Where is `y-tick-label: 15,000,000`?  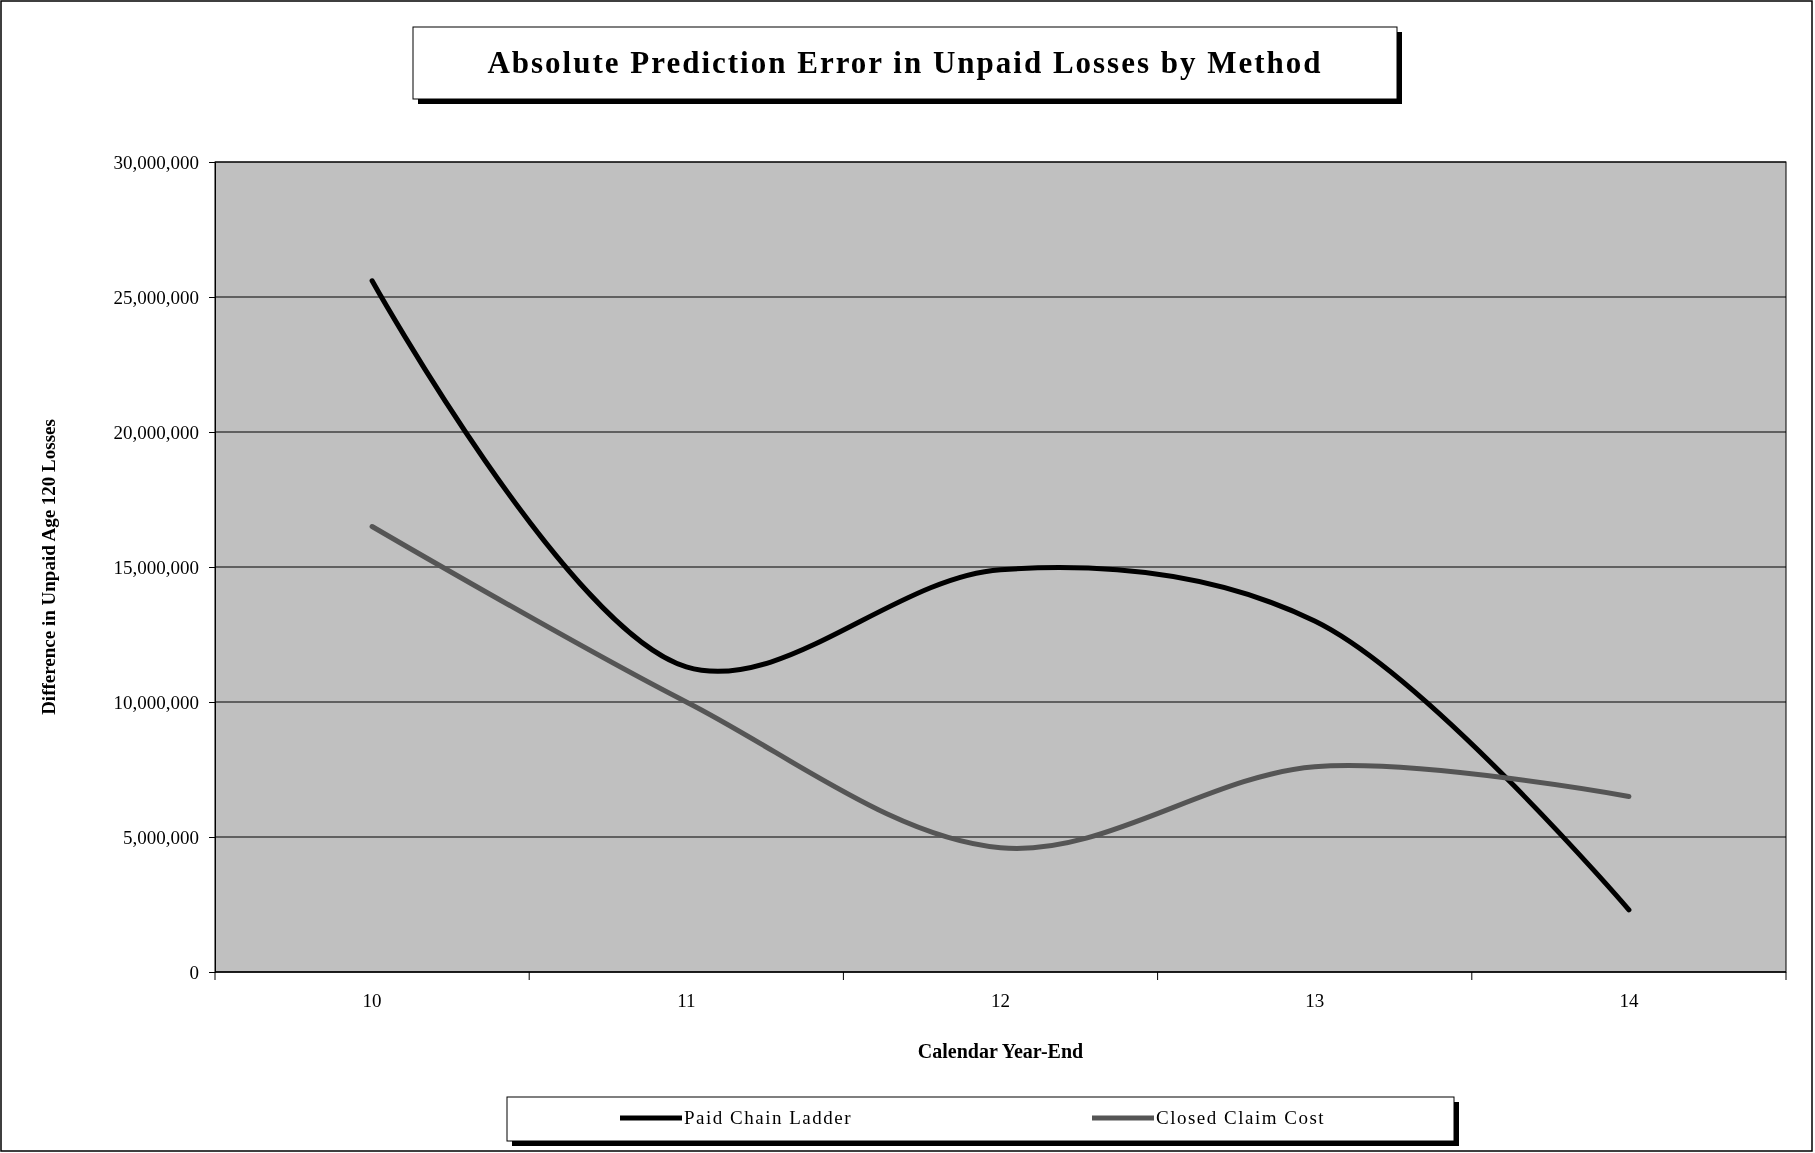 y-tick-label: 15,000,000 is located at coordinates (156, 567).